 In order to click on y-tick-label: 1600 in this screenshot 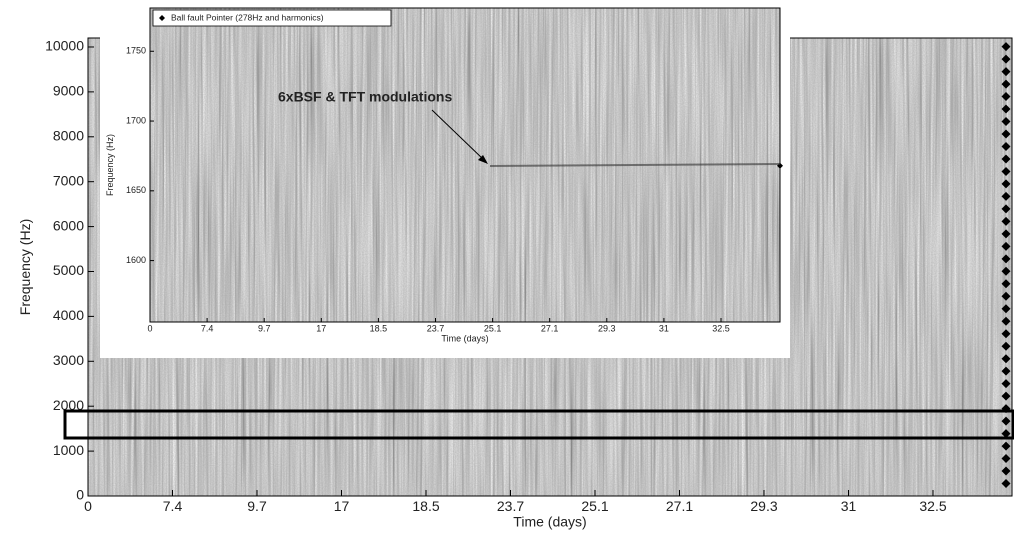, I will do `click(136, 260)`.